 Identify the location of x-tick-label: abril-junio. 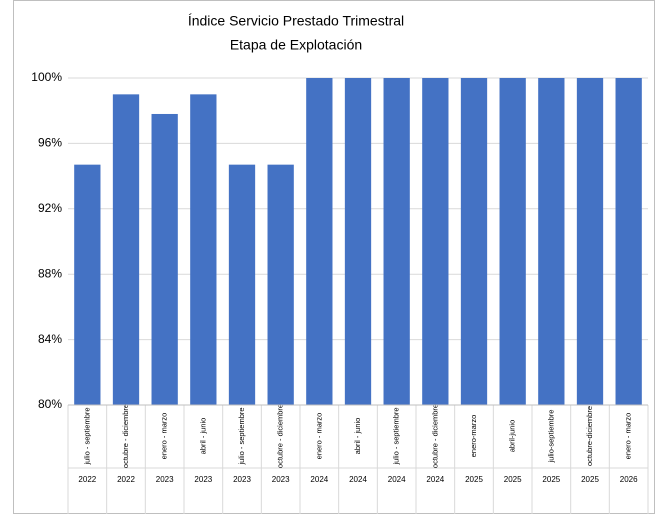
(512, 436).